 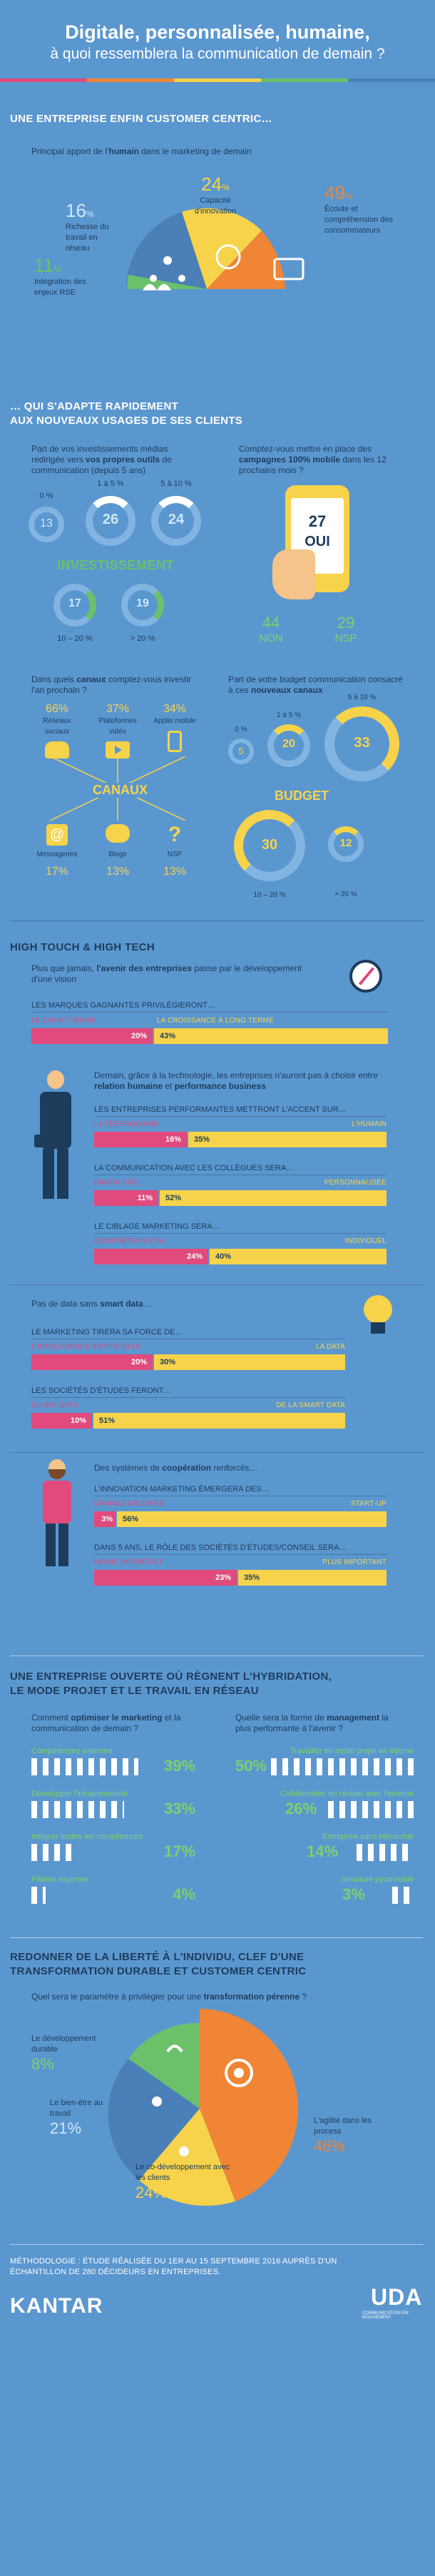 I want to click on row-q7: GRANDS GROUPES START-UP 3% 56%, so click(x=241, y=1516).